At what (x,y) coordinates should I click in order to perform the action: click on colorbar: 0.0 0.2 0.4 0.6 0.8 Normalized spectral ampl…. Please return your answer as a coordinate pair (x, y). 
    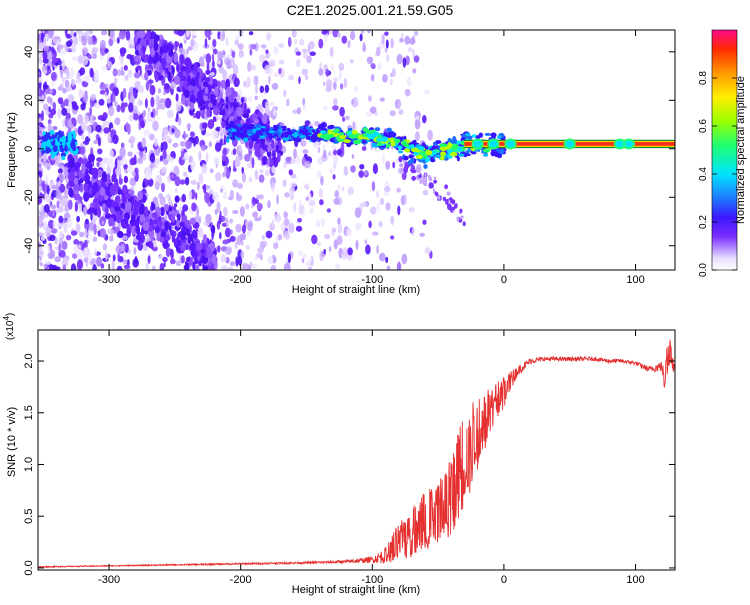
    Looking at the image, I should click on (722, 153).